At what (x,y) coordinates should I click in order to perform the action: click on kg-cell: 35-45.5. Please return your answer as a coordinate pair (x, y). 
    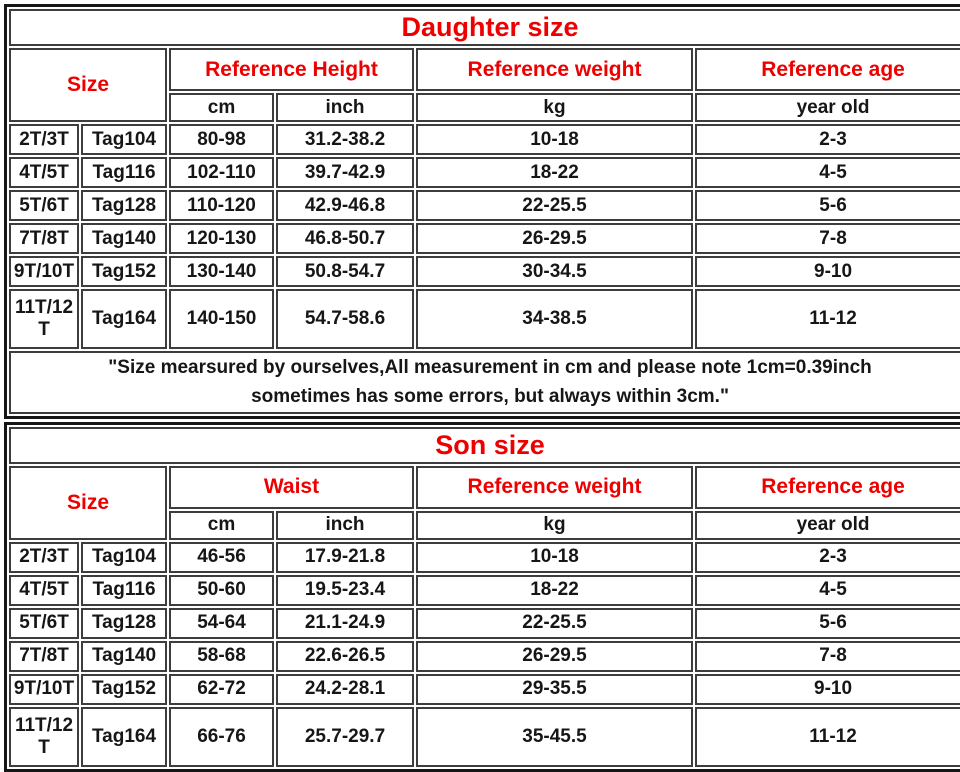
    Looking at the image, I should click on (554, 736).